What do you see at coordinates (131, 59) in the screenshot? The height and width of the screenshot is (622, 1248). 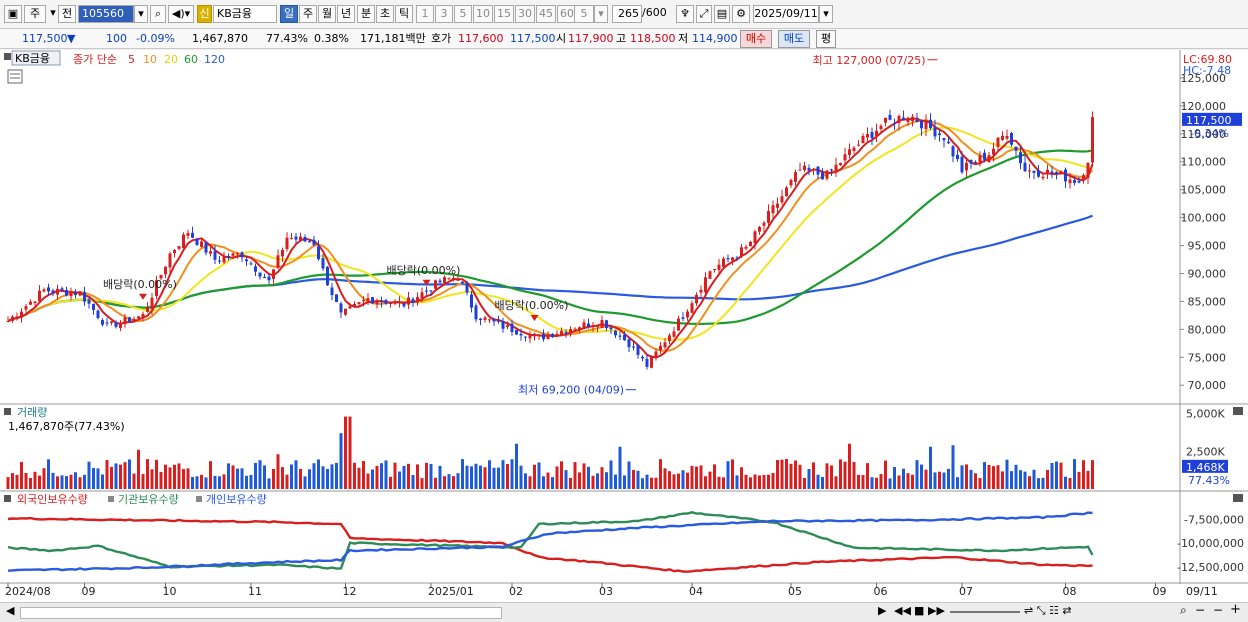 I see `ma-legend-5: 5` at bounding box center [131, 59].